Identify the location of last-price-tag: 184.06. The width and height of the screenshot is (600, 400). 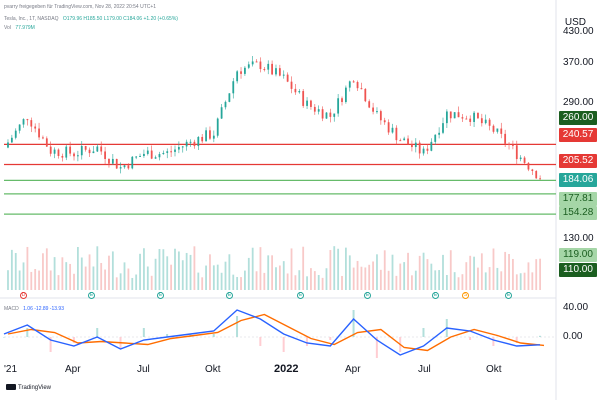
(578, 180).